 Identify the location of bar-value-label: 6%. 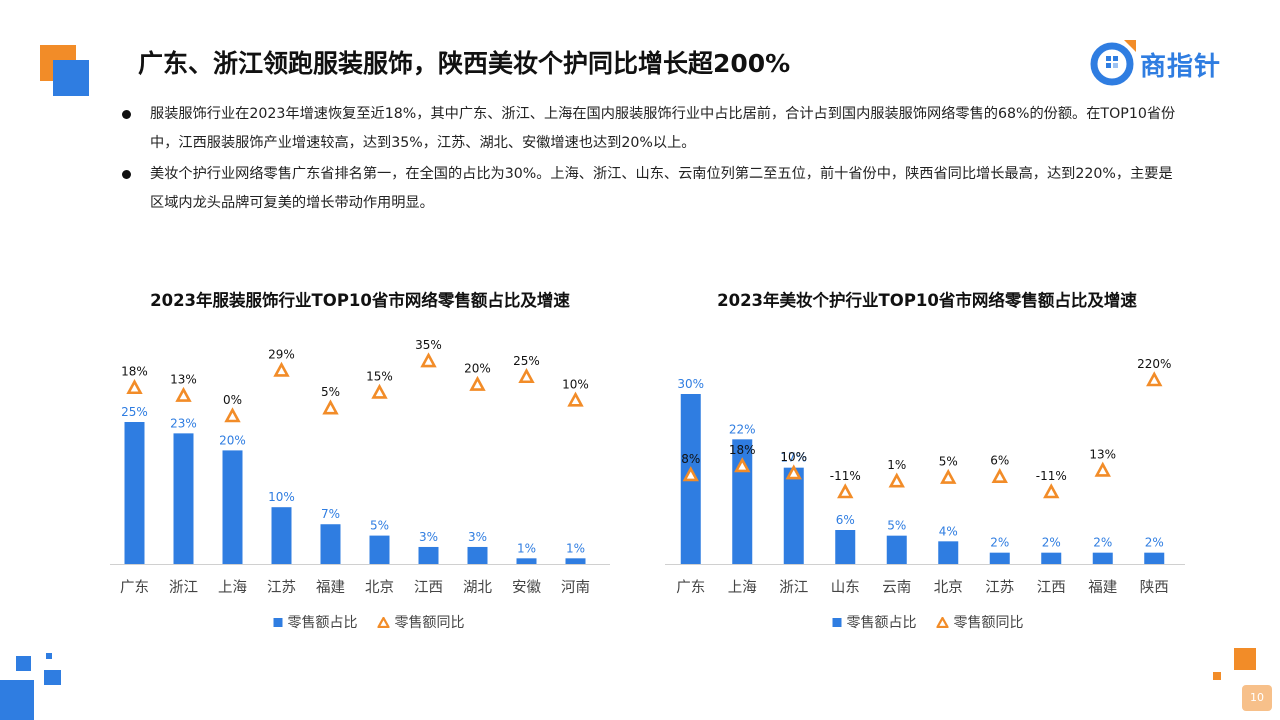
(845, 520).